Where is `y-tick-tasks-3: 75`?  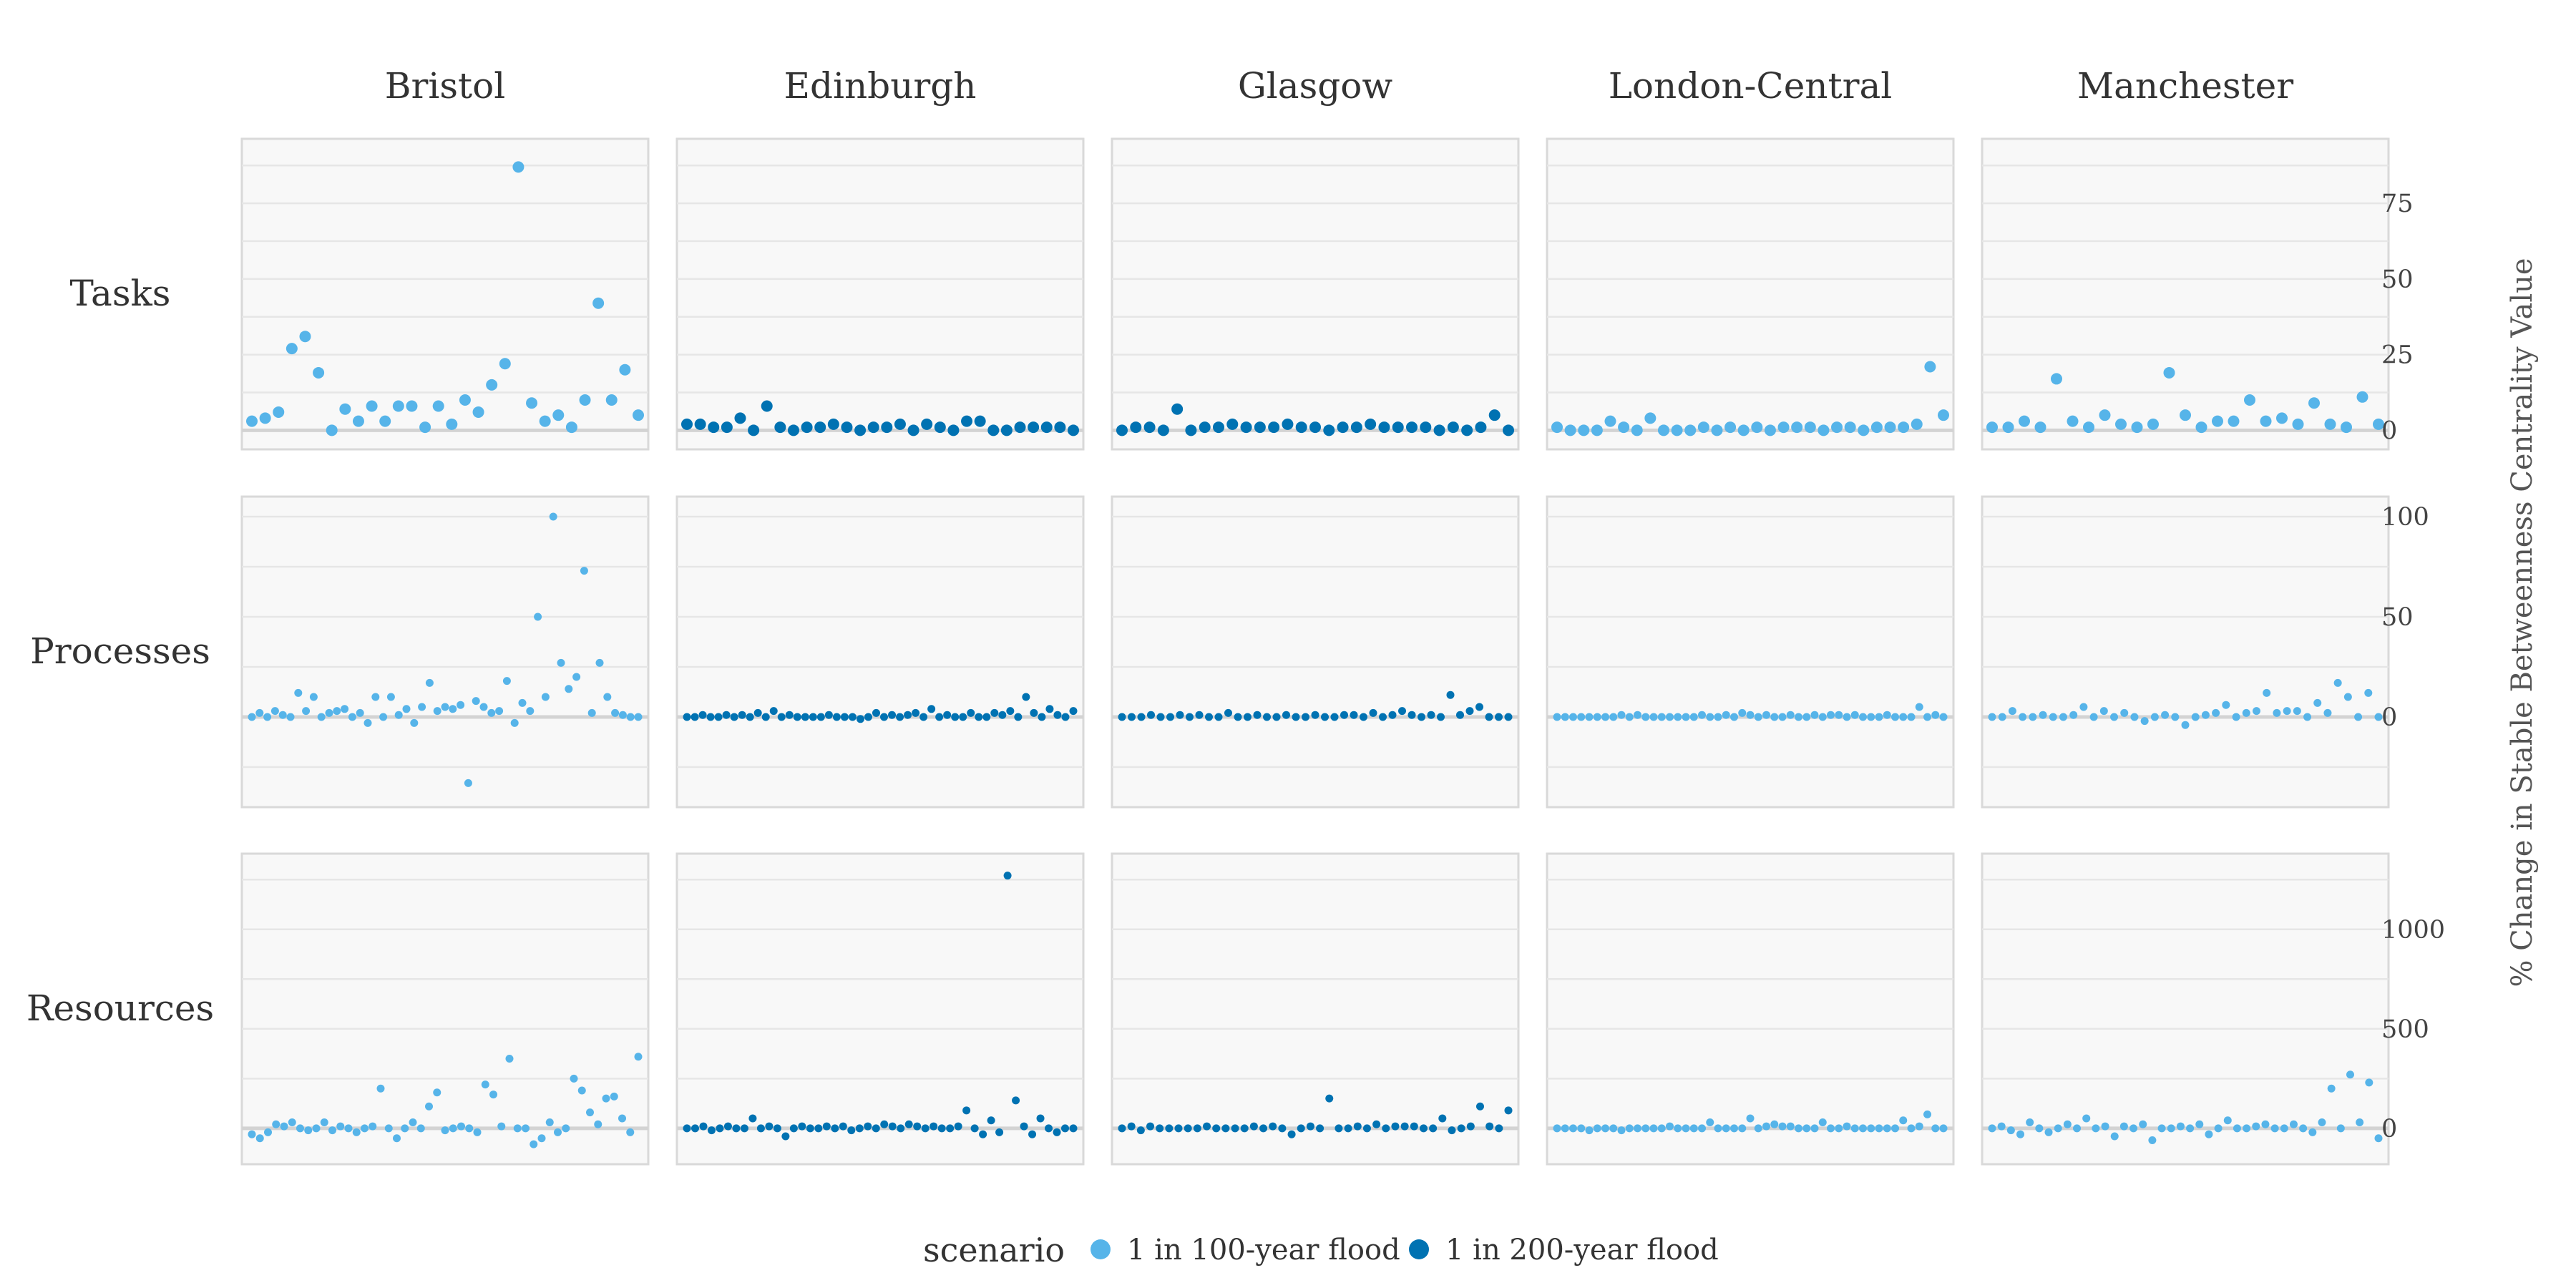 y-tick-tasks-3: 75 is located at coordinates (2397, 204).